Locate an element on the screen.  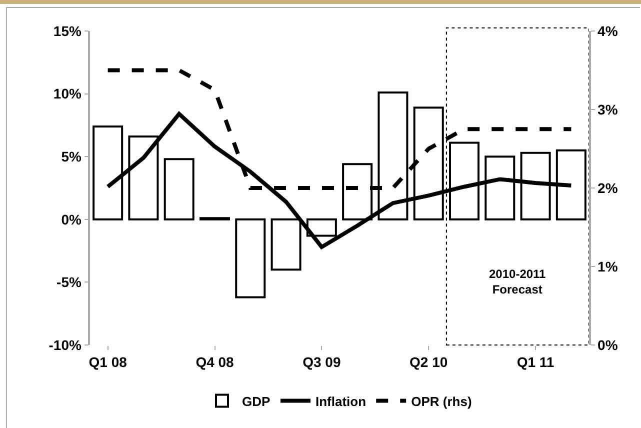
y-tick-label: 10% is located at coordinates (67, 94).